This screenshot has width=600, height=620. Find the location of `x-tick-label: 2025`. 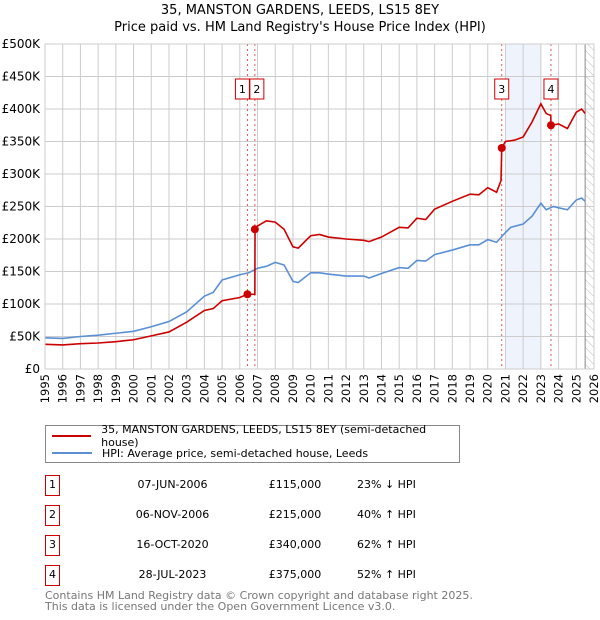

x-tick-label: 2025 is located at coordinates (576, 388).